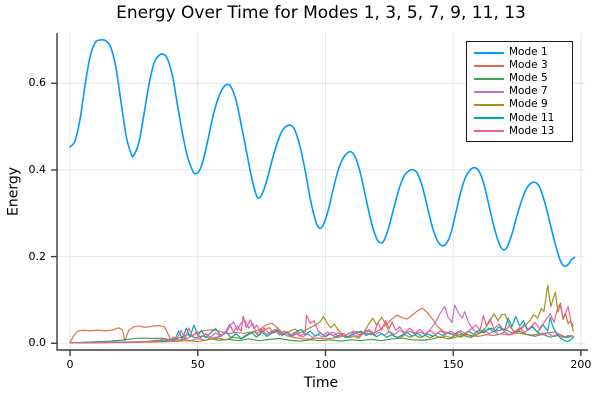 This screenshot has height=400, width=600. Describe the element at coordinates (13, 192) in the screenshot. I see `y-axis-label: Energy` at that location.